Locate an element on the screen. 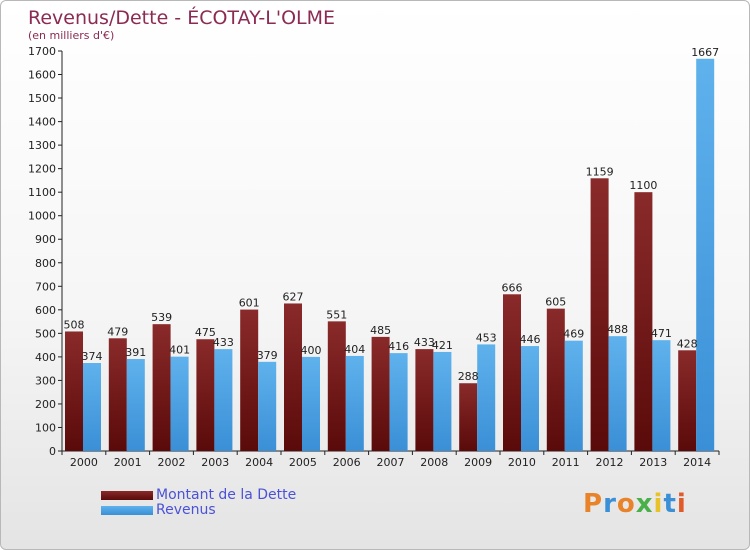 This screenshot has width=750, height=550. x-tick-label: 2001 is located at coordinates (128, 462).